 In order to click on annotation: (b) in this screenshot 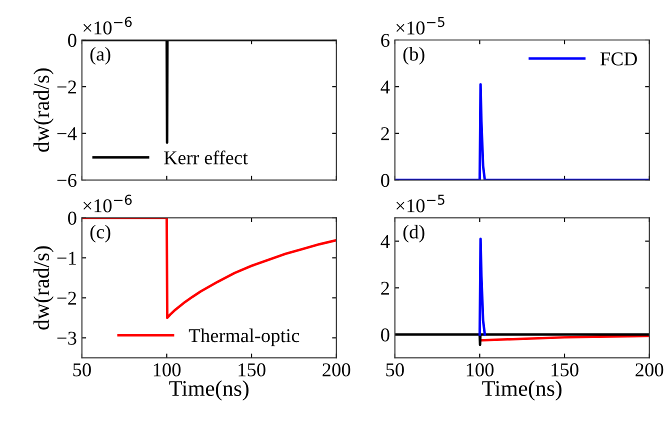, I will do `click(413, 55)`.